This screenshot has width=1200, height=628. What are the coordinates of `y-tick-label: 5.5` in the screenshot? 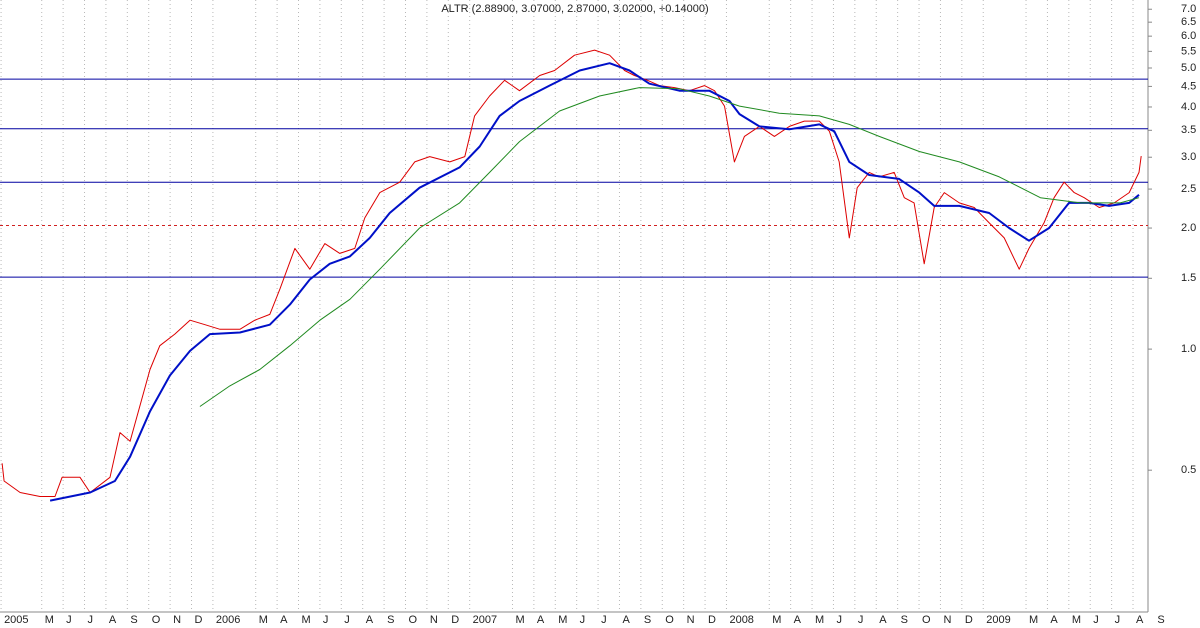 It's located at (1188, 51).